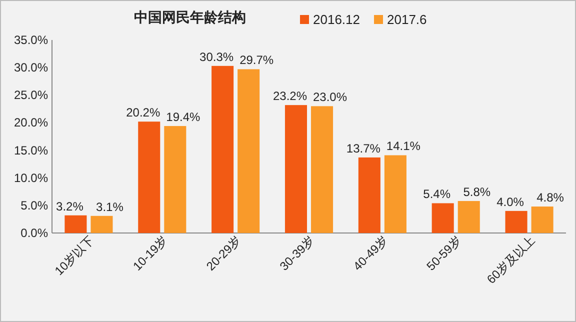  Describe the element at coordinates (550, 197) in the screenshot. I see `data-label: 4.8%` at that location.